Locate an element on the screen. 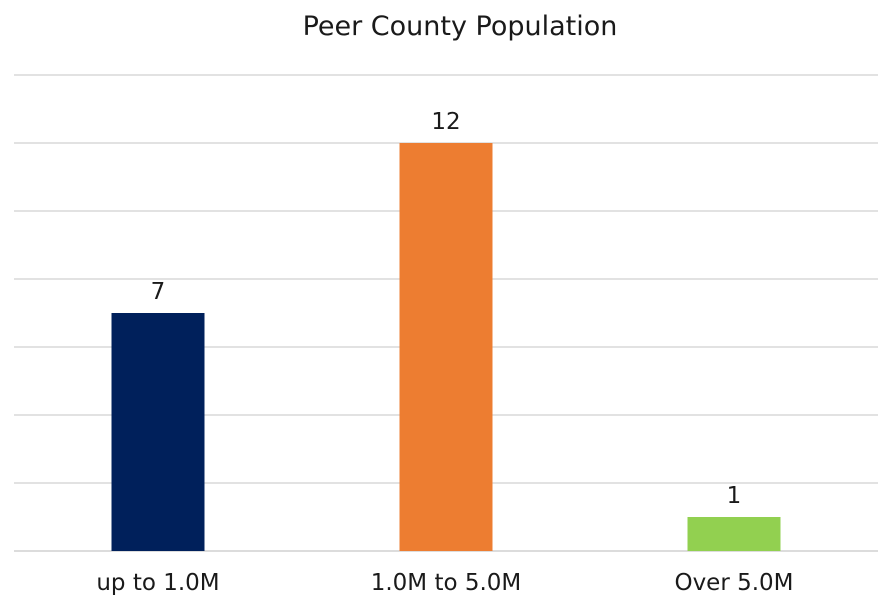  data-label: 7 is located at coordinates (158, 292).